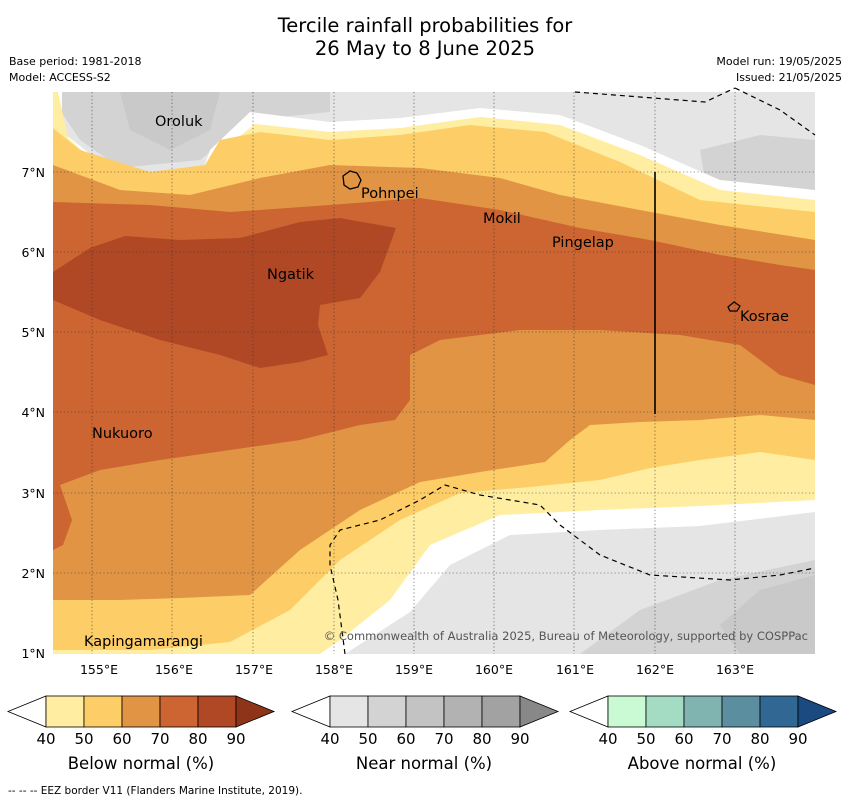  I want to click on run-info: Model run: 19/05/2025 Issued: 21/05/2025, so click(779, 70).